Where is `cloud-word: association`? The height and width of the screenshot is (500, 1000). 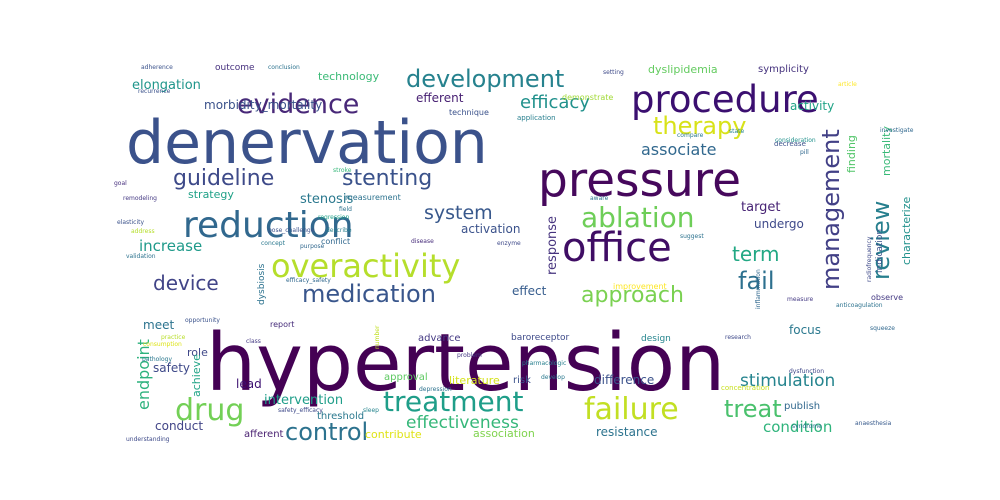
cloud-word: association is located at coordinates (504, 433).